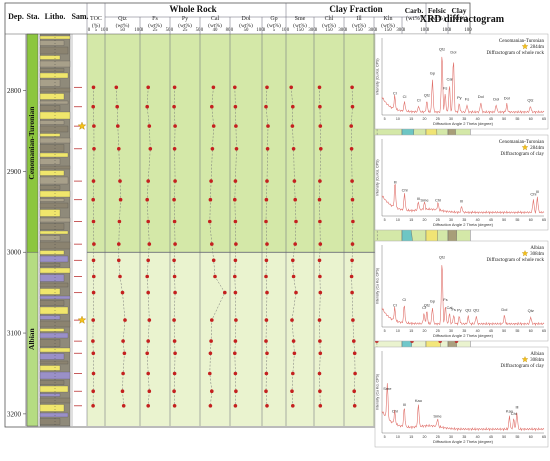  What do you see at coordinates (411, 119) in the screenshot?
I see `xrd-x-tick-label: 15` at bounding box center [411, 119].